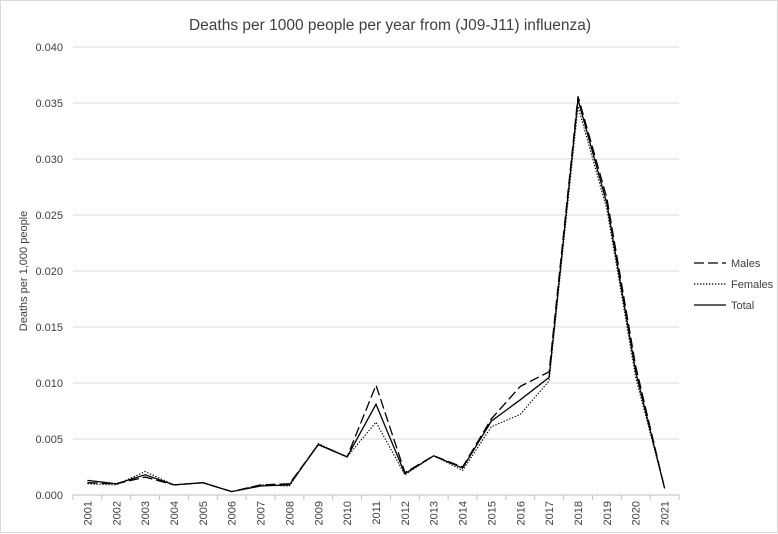  I want to click on x-tick-label: 2007, so click(262, 513).